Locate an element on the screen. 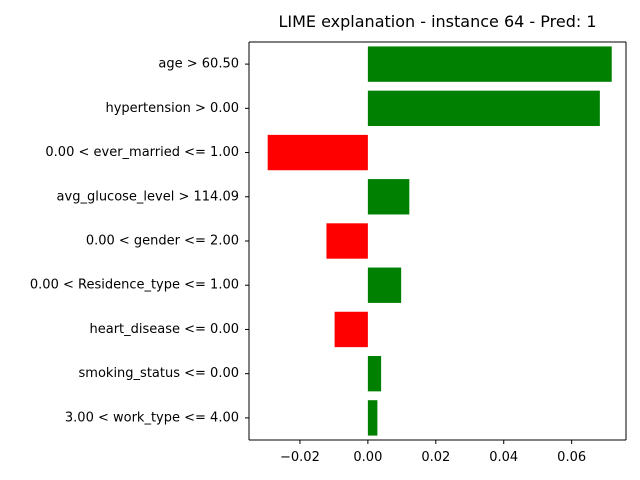 Image resolution: width=640 pixels, height=480 pixels. y-tick-label: 0.00 < gender <= 2.00 is located at coordinates (162, 241).